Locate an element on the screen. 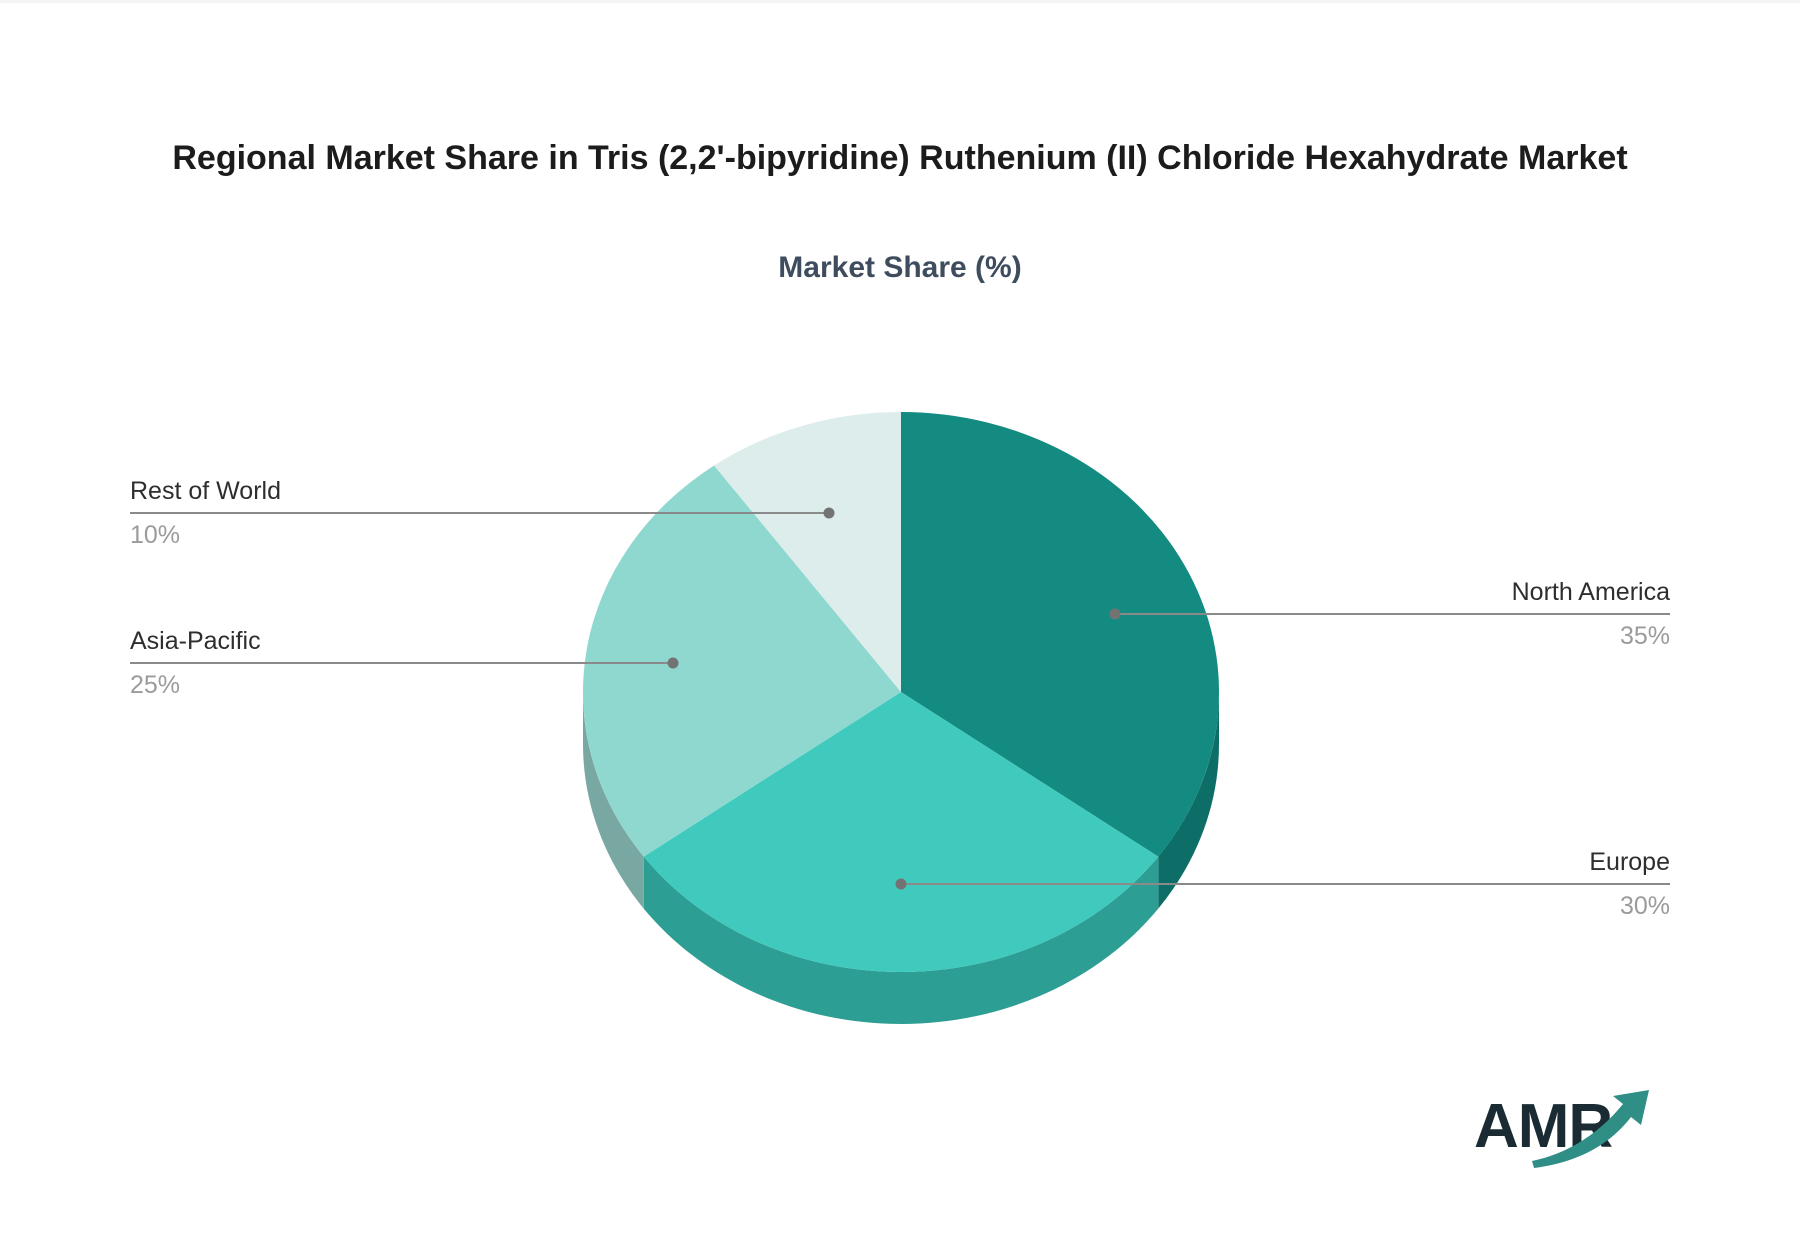 The image size is (1800, 1255). amr-logo: AMR is located at coordinates (1561, 1129).